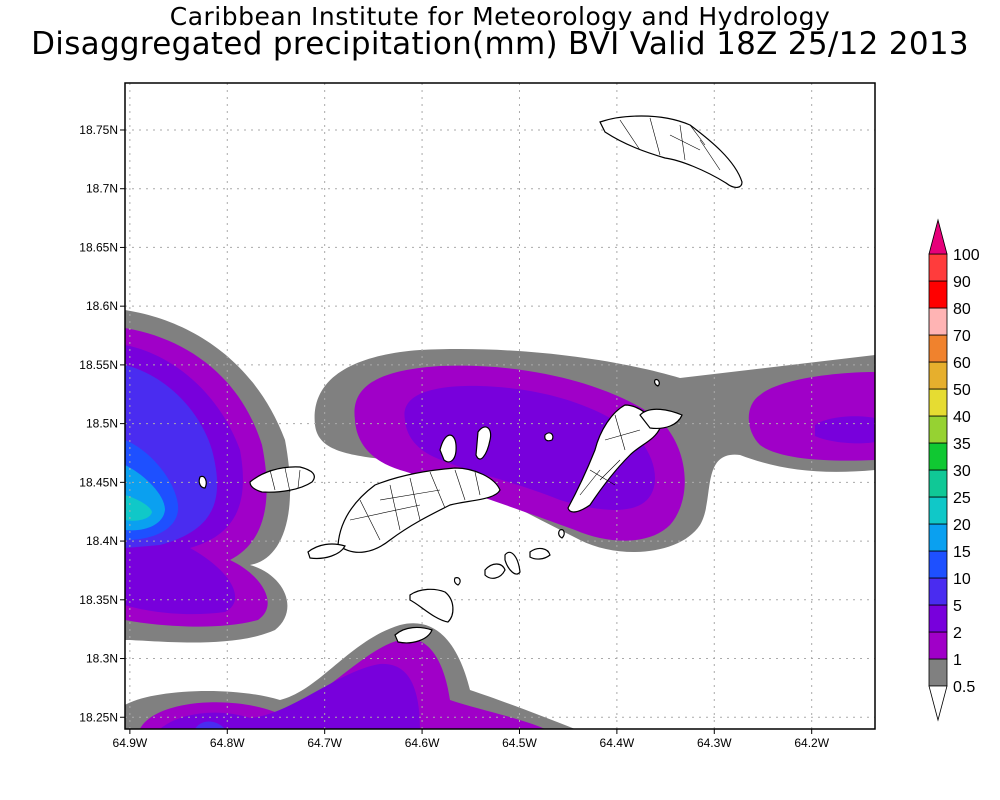  I want to click on colorbar-label: 20, so click(962, 525).